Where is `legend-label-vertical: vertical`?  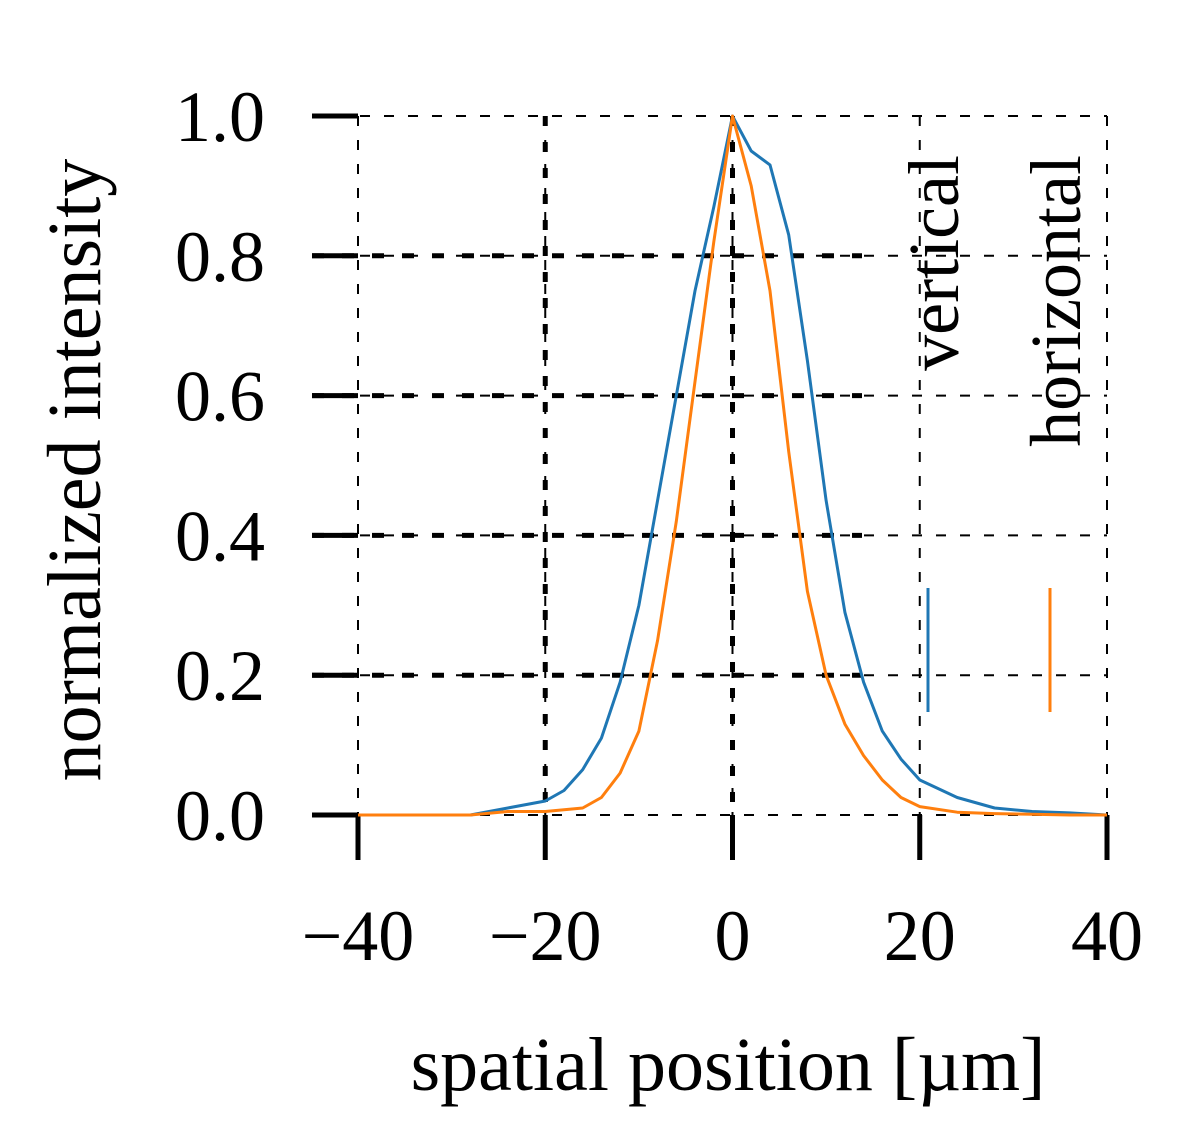
legend-label-vertical: vertical is located at coordinates (934, 263).